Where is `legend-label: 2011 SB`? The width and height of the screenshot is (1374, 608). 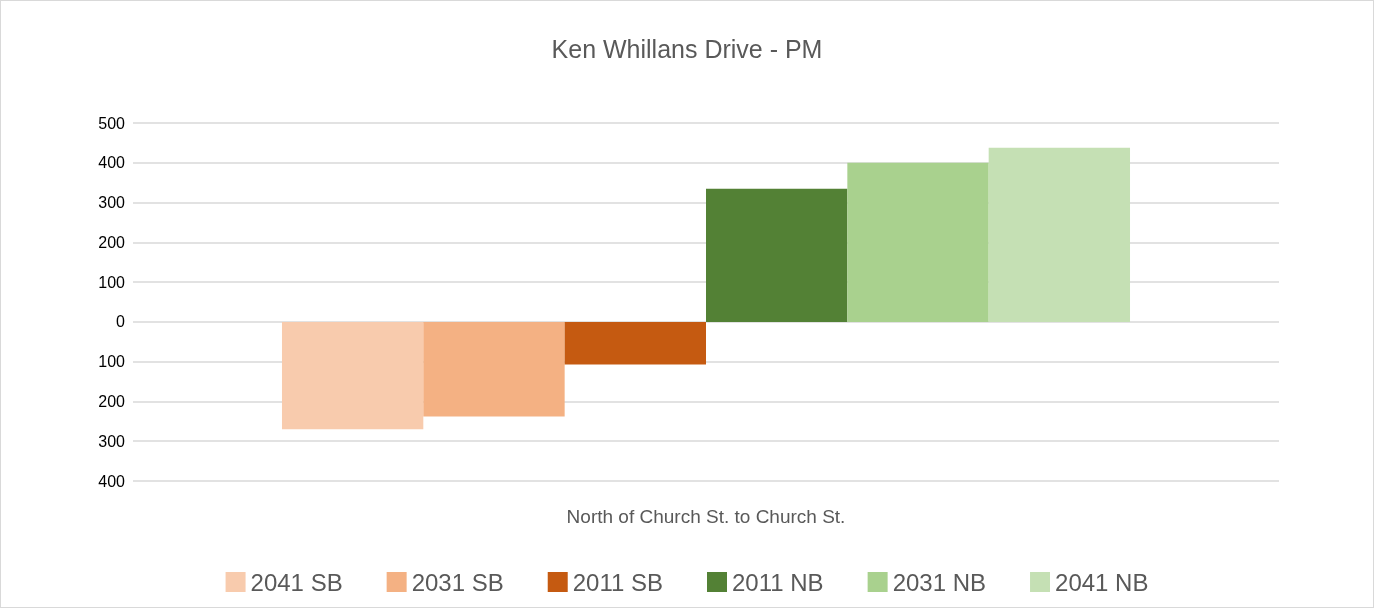 legend-label: 2011 SB is located at coordinates (618, 582).